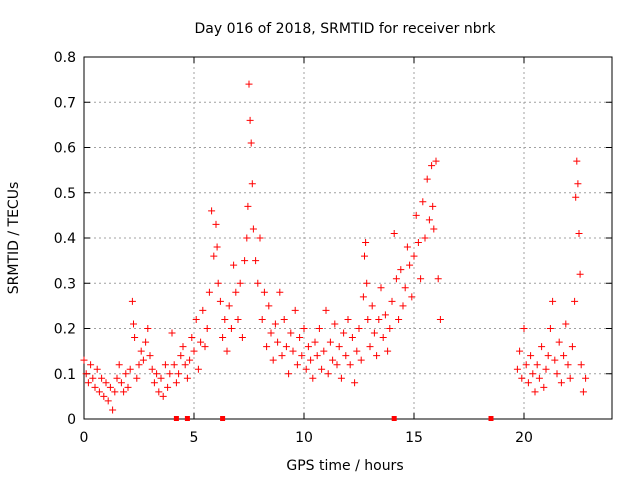  I want to click on y-tick-label: 0.2, so click(65, 330).